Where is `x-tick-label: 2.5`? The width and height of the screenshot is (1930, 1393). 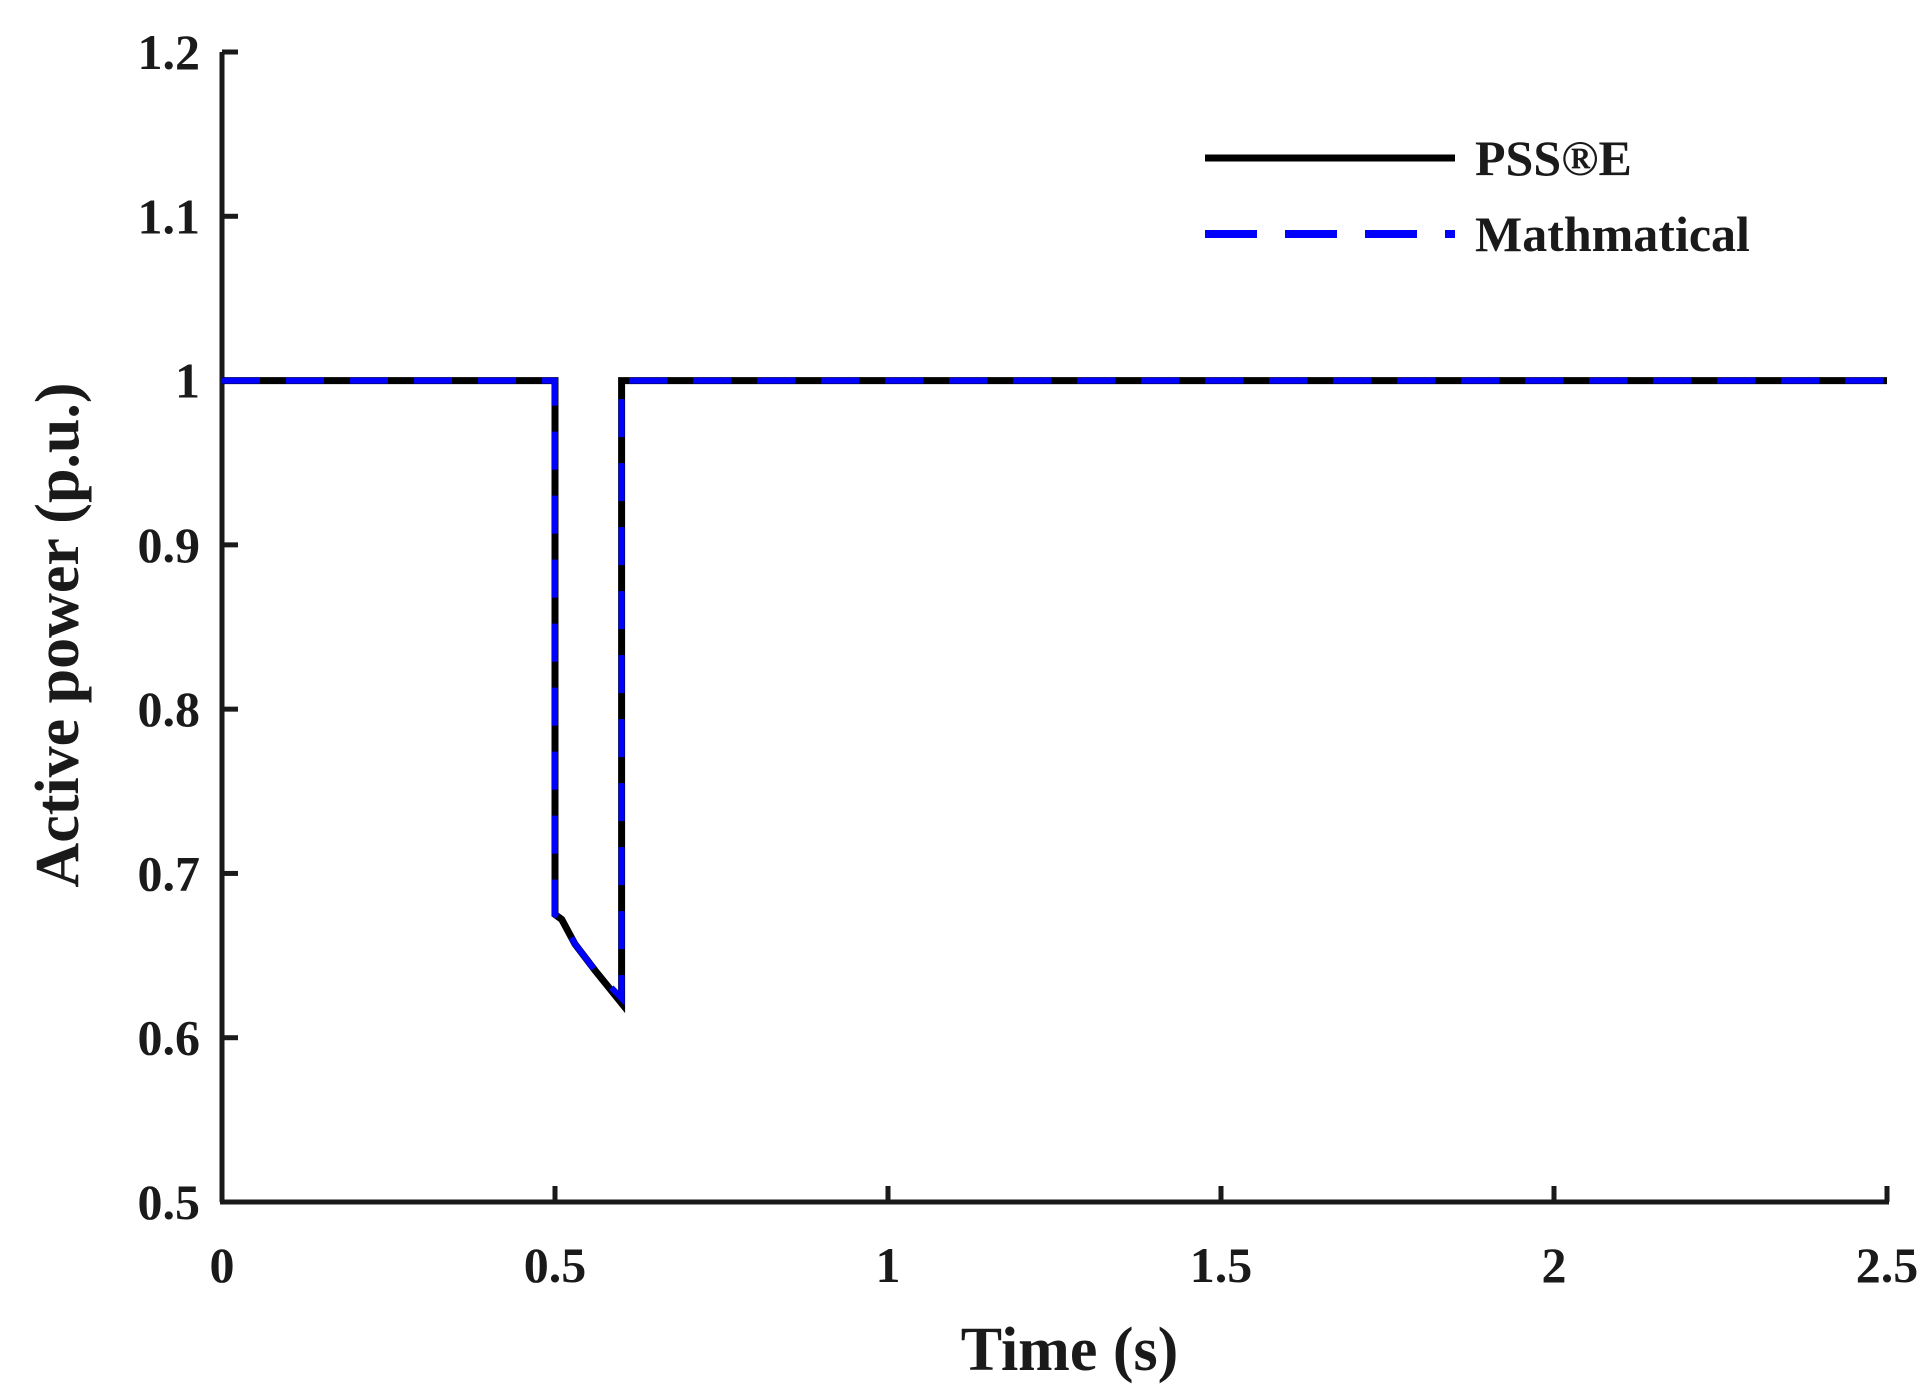 x-tick-label: 2.5 is located at coordinates (1887, 1265).